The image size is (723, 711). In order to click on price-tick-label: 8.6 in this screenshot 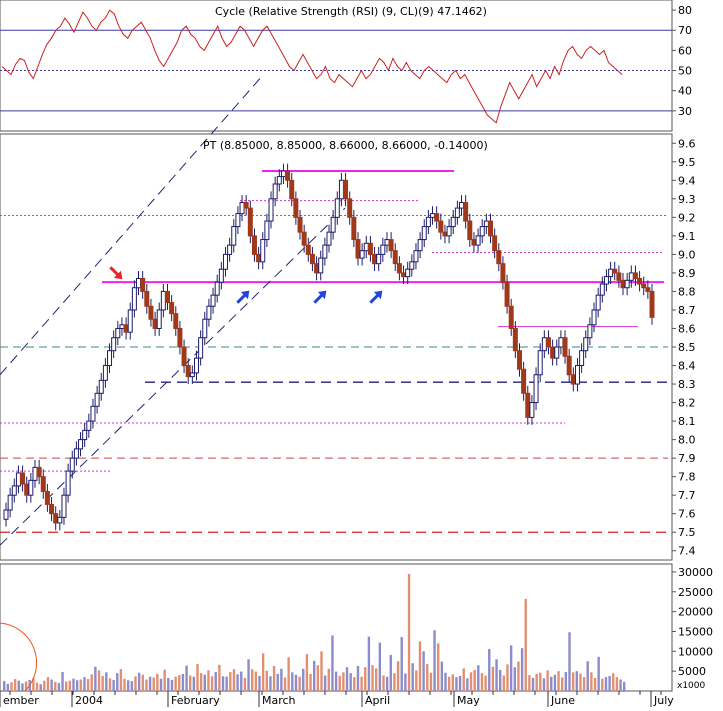, I will do `click(687, 328)`.